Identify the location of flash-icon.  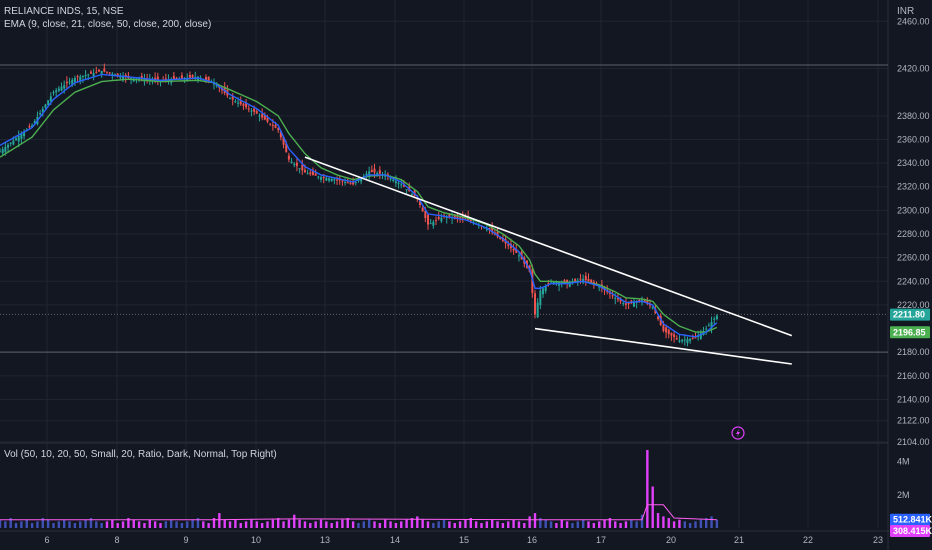
(738, 433).